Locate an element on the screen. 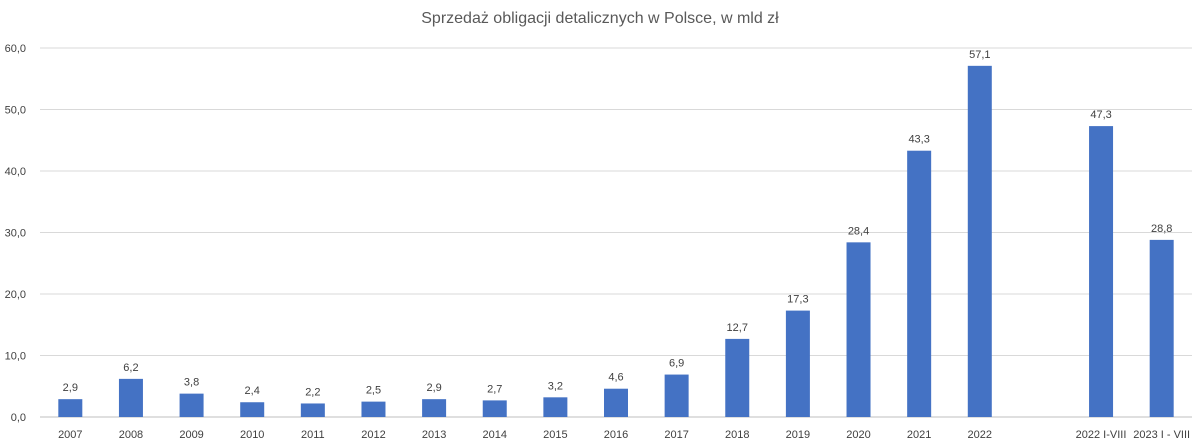  y-tick-label: 20,0 is located at coordinates (15, 295).